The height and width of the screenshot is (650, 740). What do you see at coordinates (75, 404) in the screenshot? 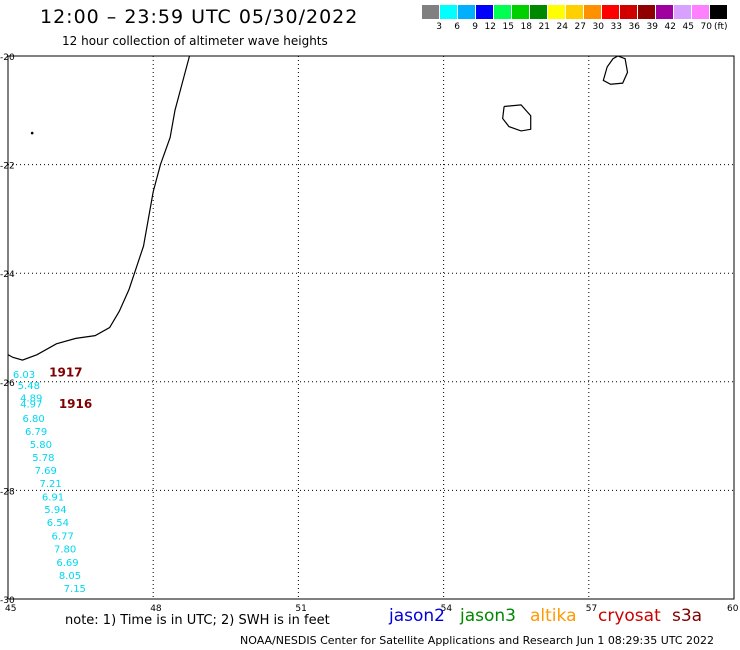
I see `pass-number-label: 1916` at bounding box center [75, 404].